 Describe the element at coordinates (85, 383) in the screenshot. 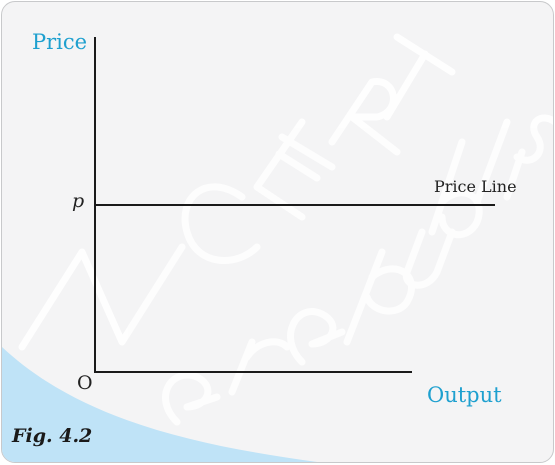

I see `origin-label: O` at that location.